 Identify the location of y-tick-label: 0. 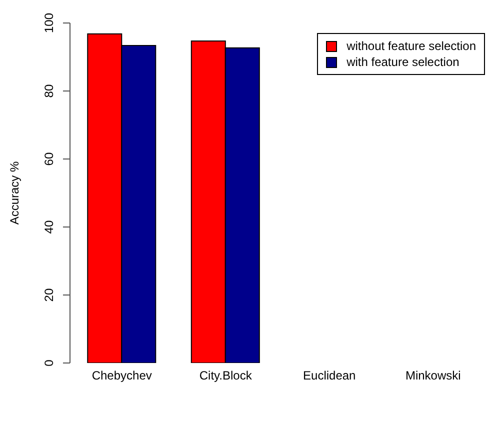
(49, 362).